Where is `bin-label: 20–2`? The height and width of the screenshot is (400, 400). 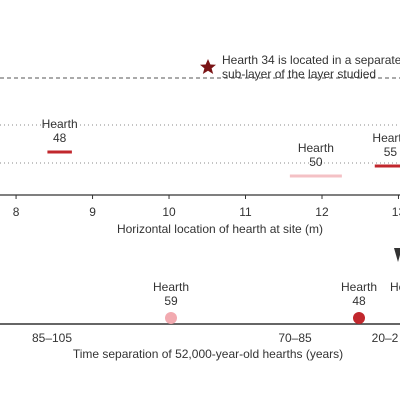
bin-label: 20–2 is located at coordinates (385, 338).